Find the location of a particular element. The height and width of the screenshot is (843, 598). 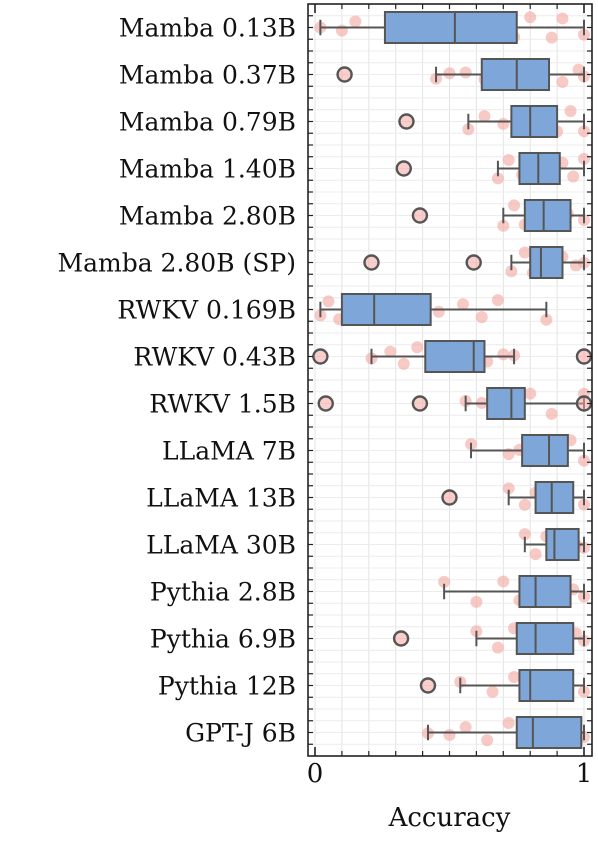

category-label: RWKV 1.5B is located at coordinates (222, 404).